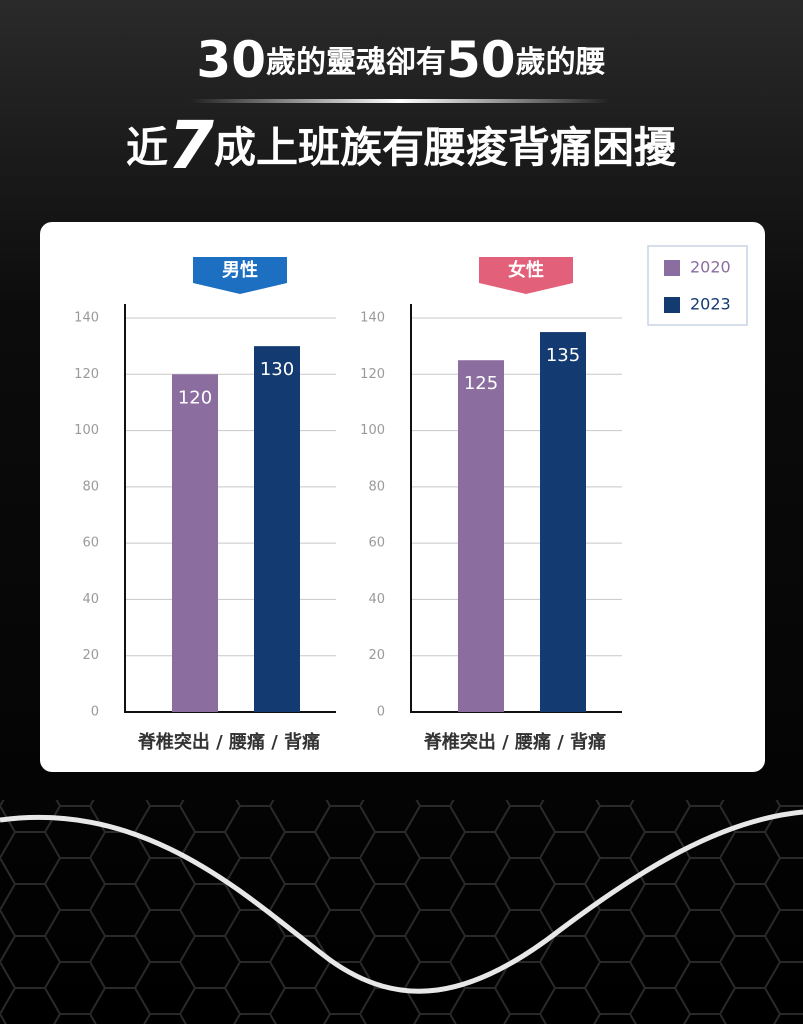  What do you see at coordinates (481, 60) in the screenshot?
I see `headline-number: 50` at bounding box center [481, 60].